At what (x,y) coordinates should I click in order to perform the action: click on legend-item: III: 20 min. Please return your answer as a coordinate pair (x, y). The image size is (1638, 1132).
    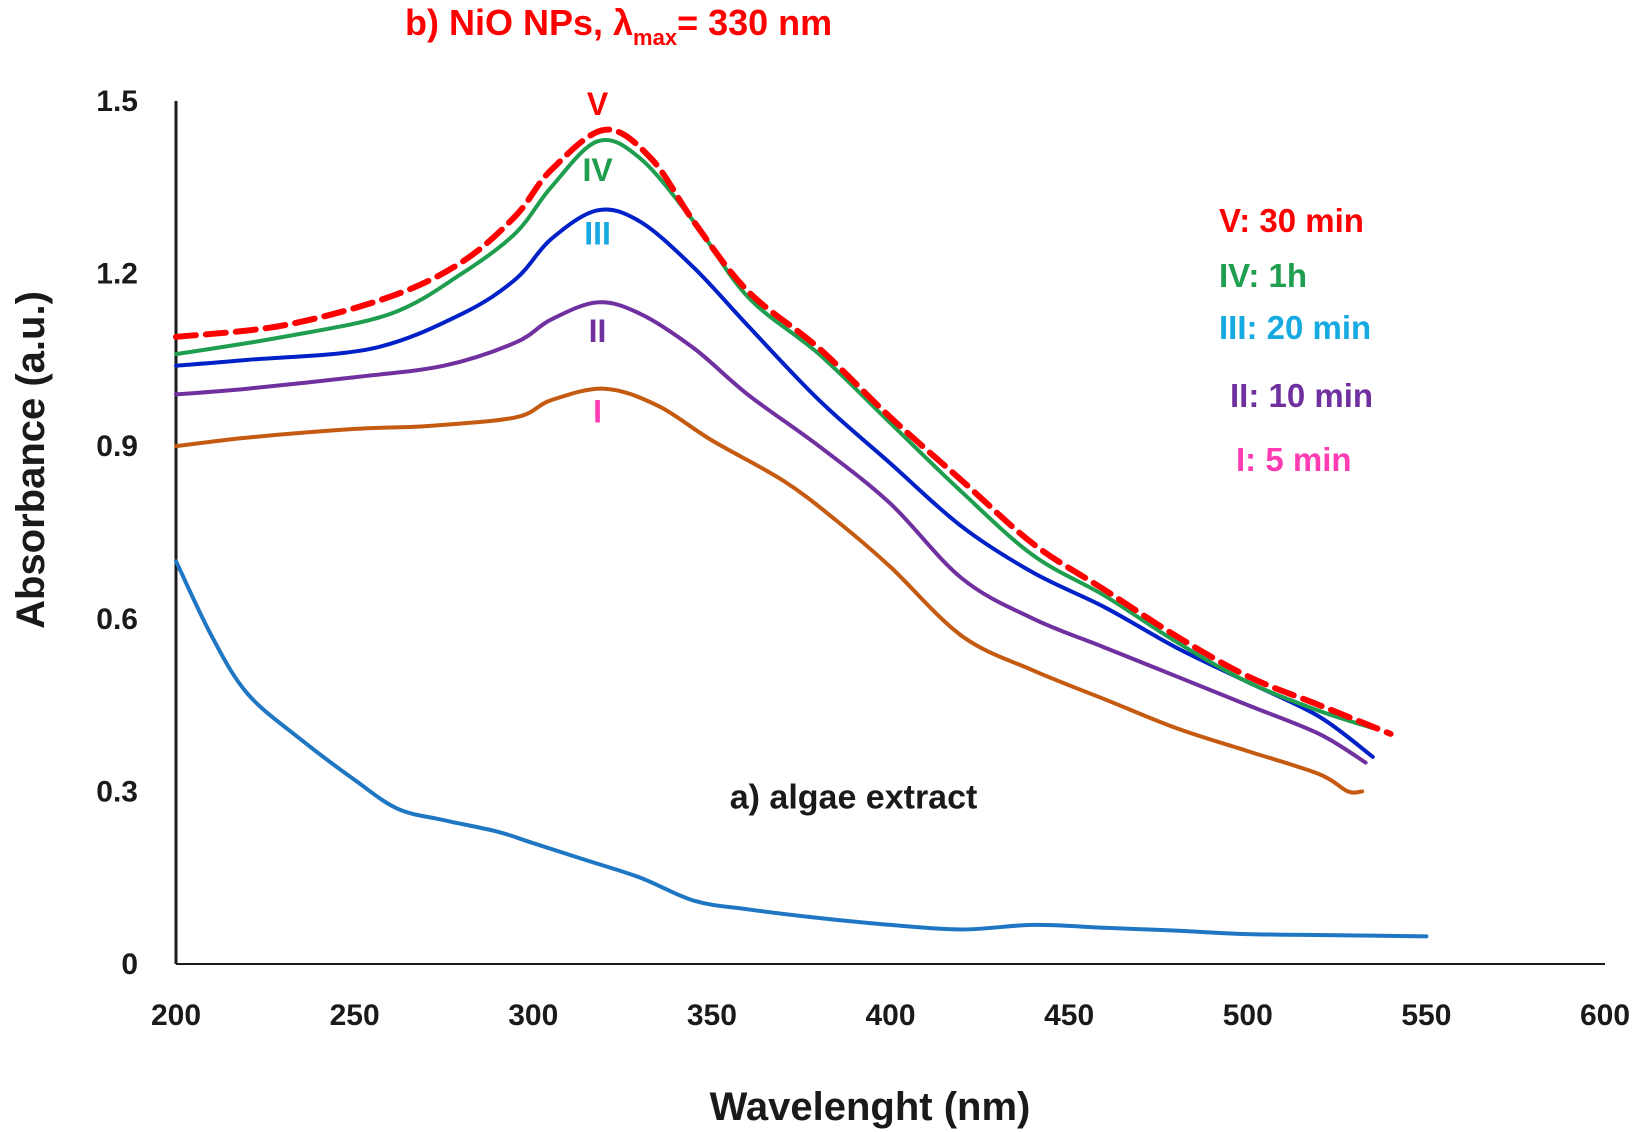
    Looking at the image, I should click on (1295, 327).